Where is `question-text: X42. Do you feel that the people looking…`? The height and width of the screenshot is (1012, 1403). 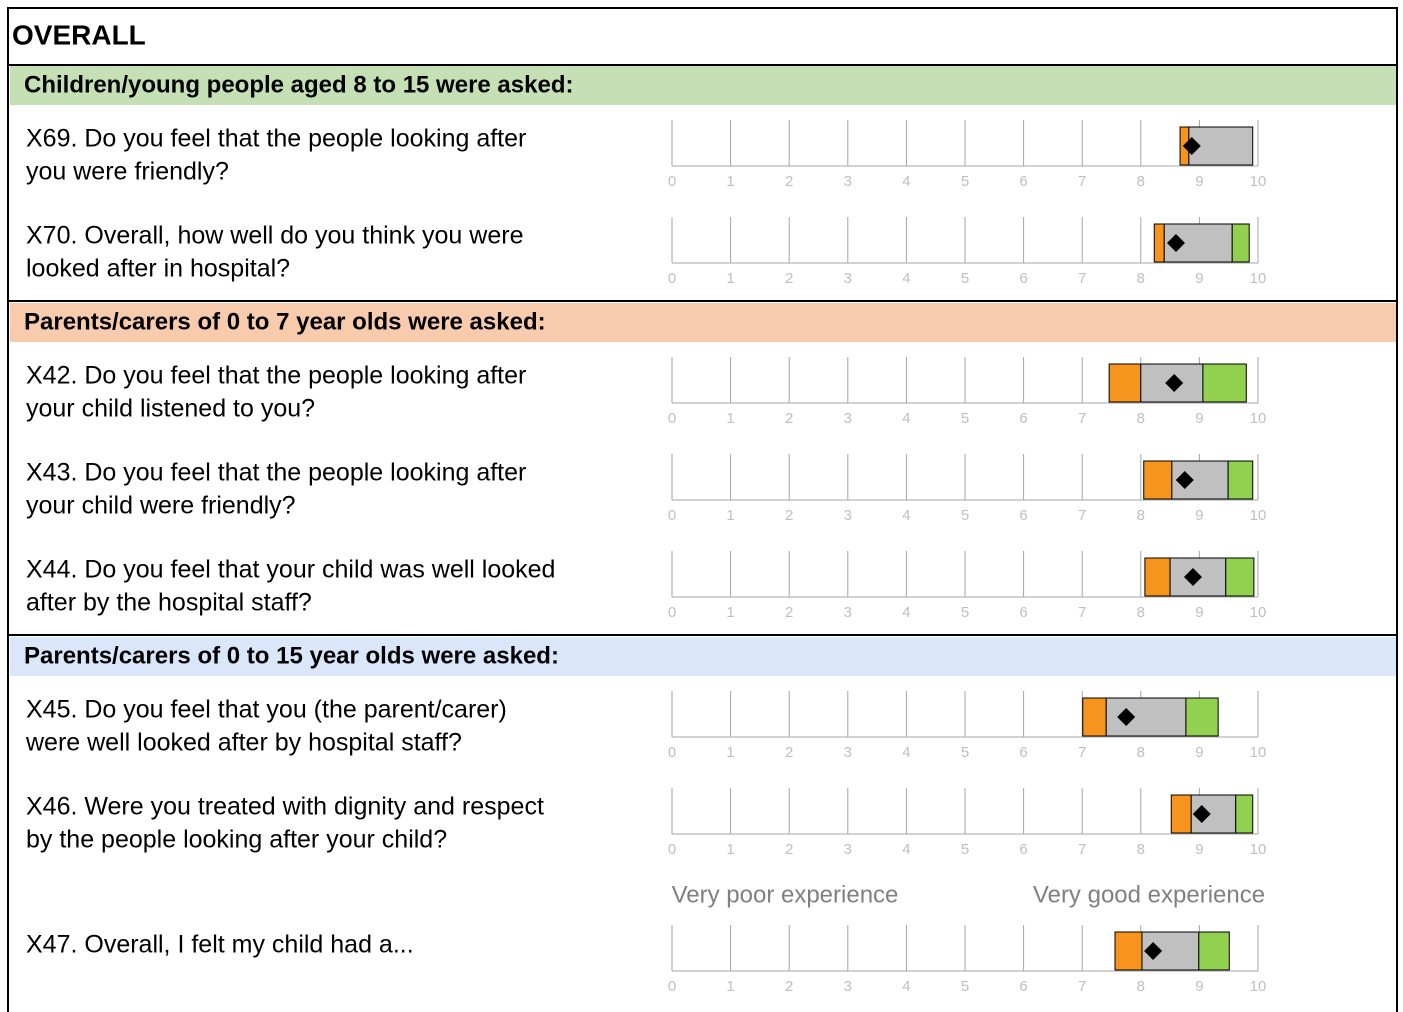 question-text: X42. Do you feel that the people looking… is located at coordinates (276, 376).